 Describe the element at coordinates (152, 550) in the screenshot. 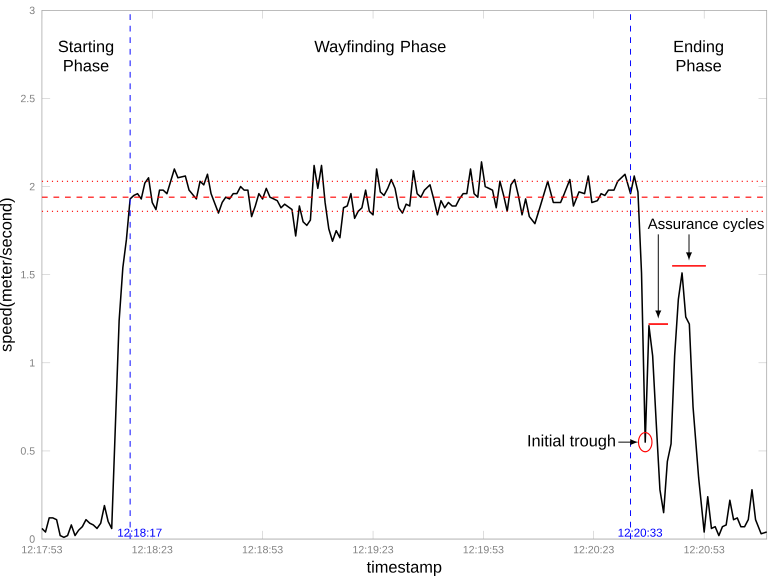

I see `x-tick-label: 12:18:23` at that location.